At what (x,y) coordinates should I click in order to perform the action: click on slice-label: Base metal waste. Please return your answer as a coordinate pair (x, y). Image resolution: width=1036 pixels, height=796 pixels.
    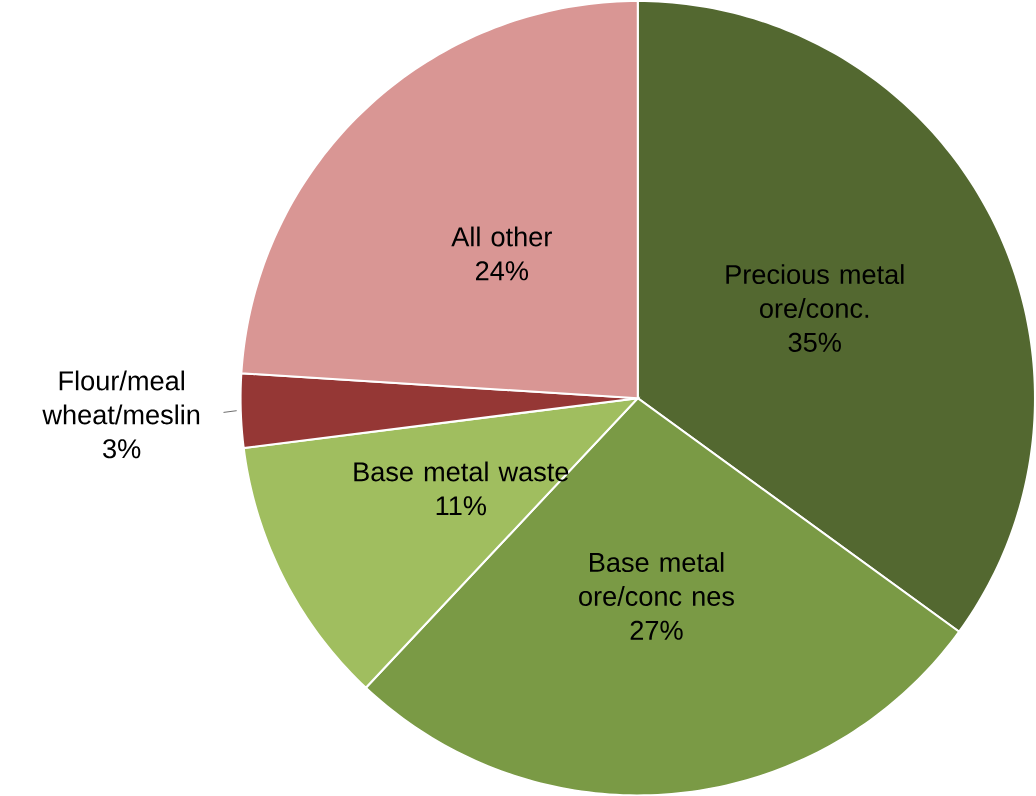
    Looking at the image, I should click on (461, 471).